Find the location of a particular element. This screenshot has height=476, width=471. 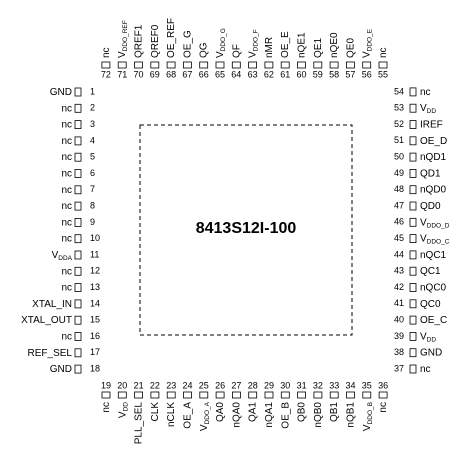

pin-label-sub: DDA is located at coordinates (65, 258).